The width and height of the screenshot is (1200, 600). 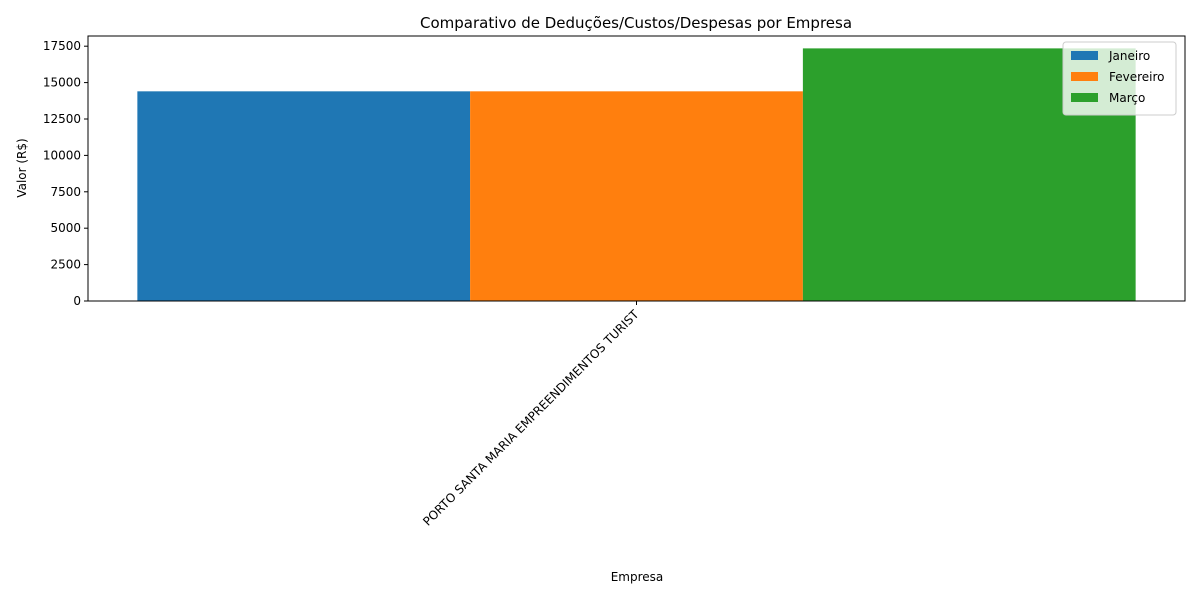 What do you see at coordinates (1127, 98) in the screenshot?
I see `legend-label: Março` at bounding box center [1127, 98].